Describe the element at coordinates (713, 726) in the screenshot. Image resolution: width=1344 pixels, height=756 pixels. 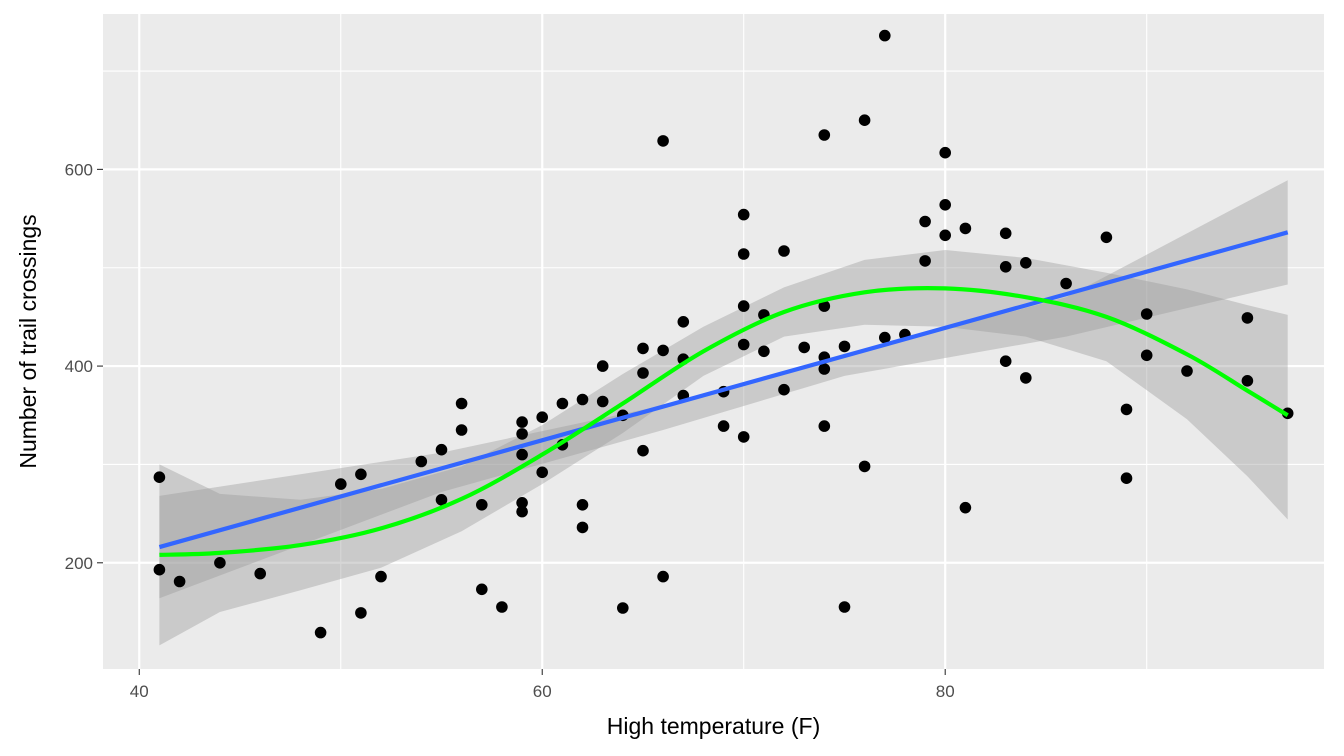
I see `x-axis-title: High temperature (F)` at that location.